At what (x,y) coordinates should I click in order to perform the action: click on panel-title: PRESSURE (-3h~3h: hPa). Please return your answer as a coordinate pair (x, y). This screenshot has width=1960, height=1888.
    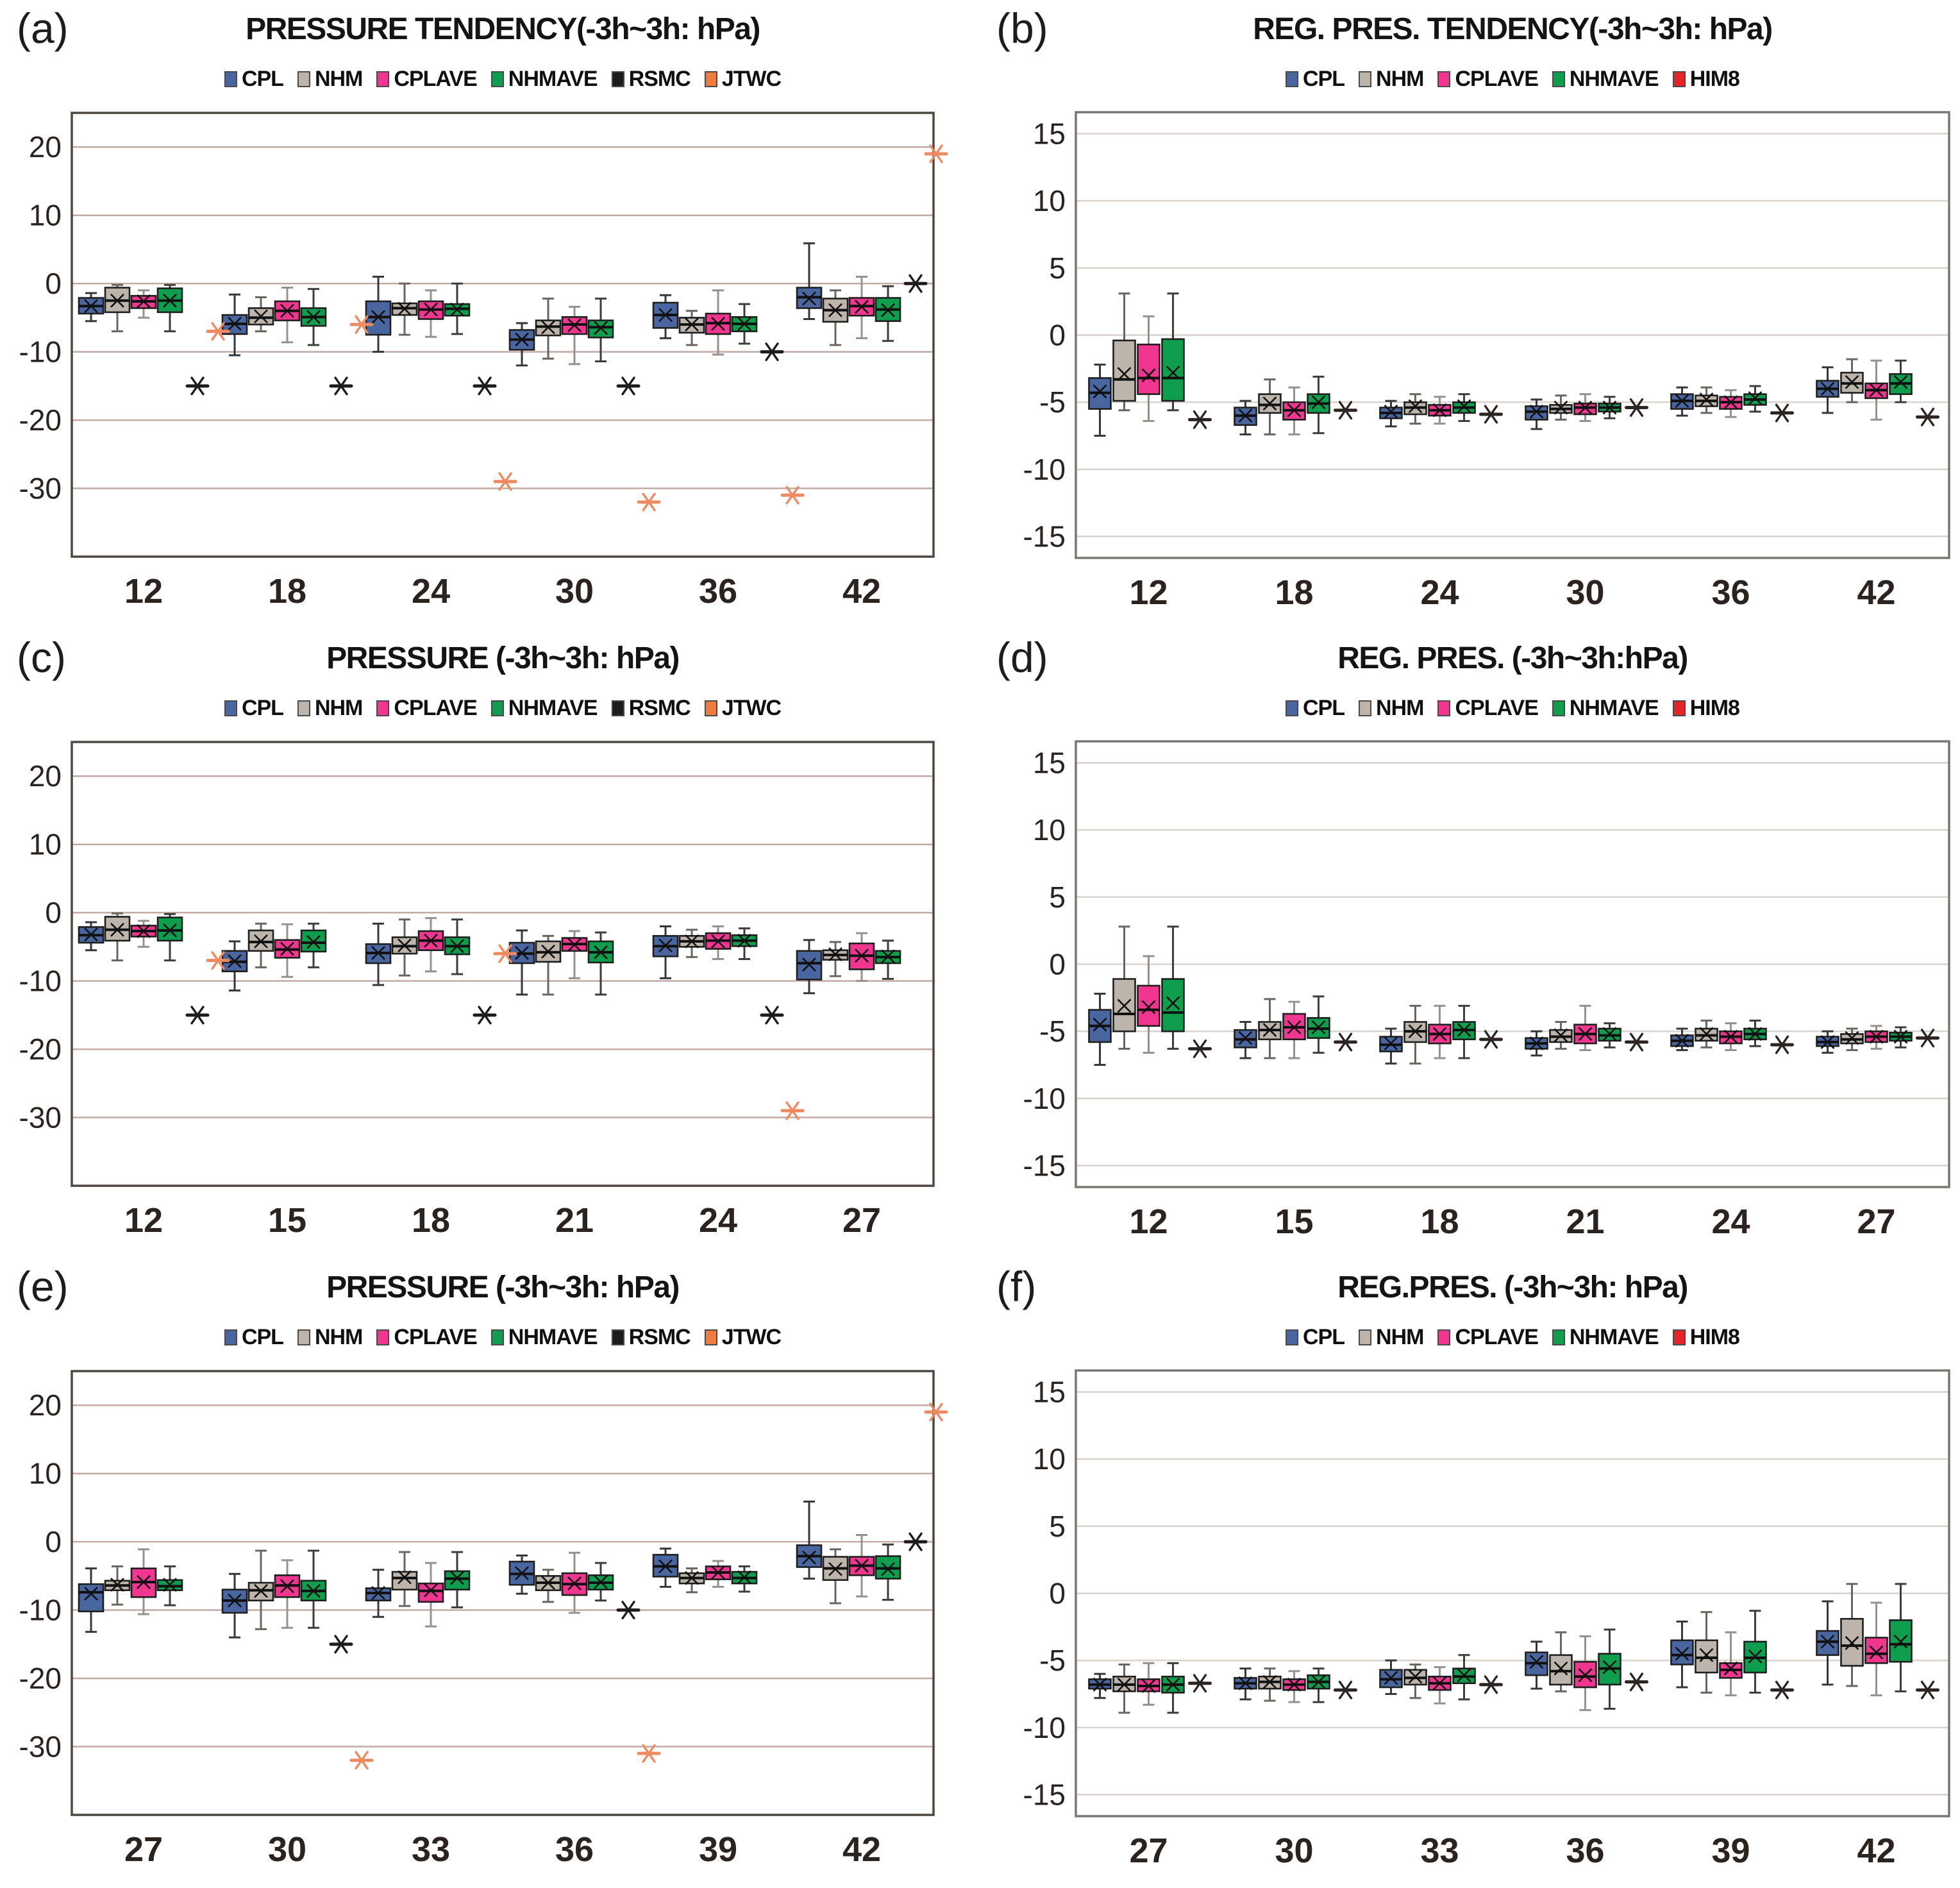
    Looking at the image, I should click on (503, 1287).